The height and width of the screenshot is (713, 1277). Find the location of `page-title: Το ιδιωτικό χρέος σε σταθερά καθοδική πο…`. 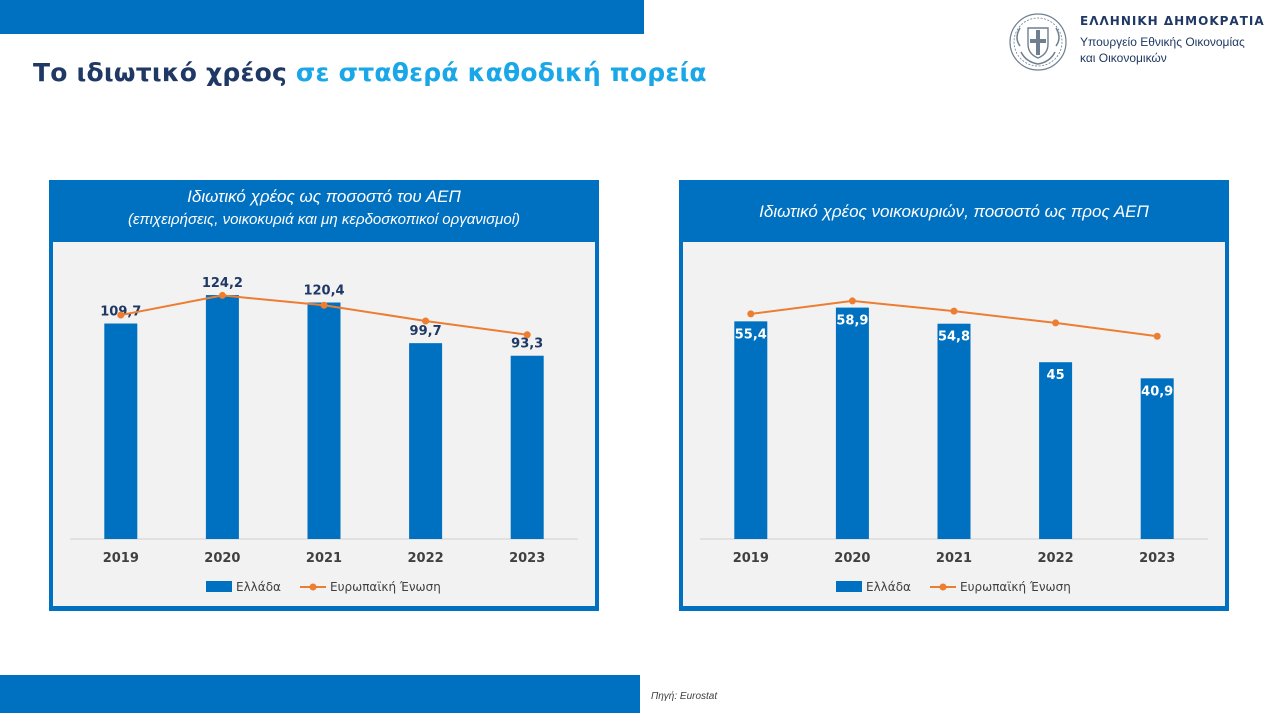

page-title: Το ιδιωτικό χρέος σε σταθερά καθοδική πο… is located at coordinates (370, 72).